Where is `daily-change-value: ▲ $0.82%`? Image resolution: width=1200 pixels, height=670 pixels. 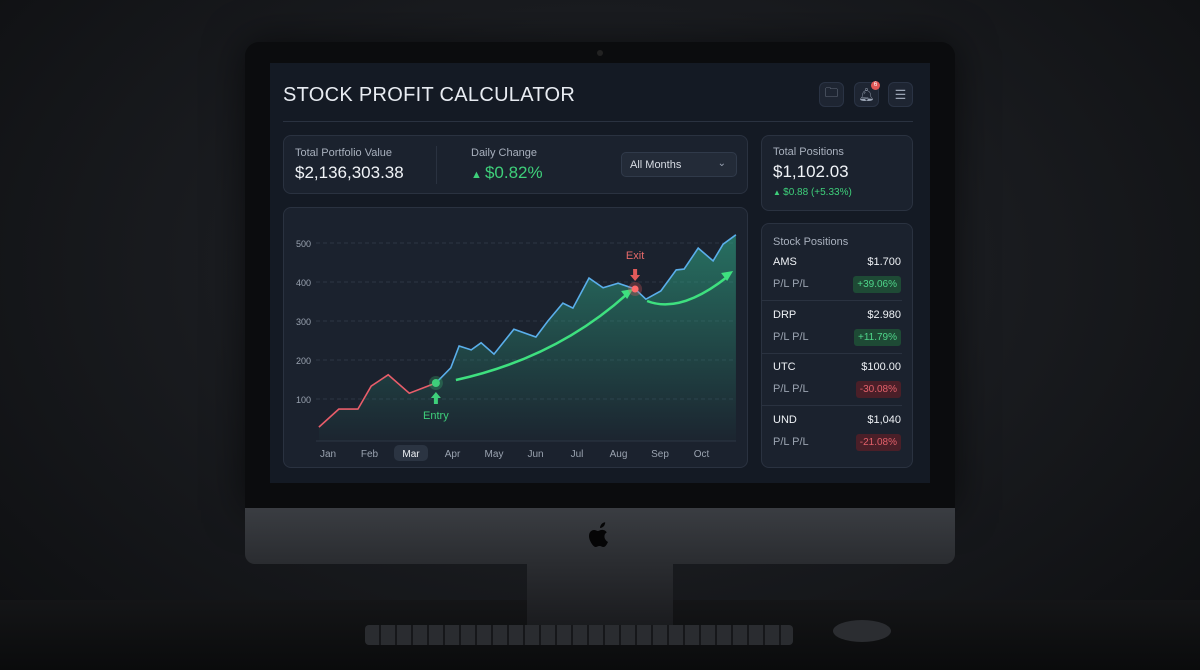
daily-change-value: ▲ $0.82% is located at coordinates (507, 173).